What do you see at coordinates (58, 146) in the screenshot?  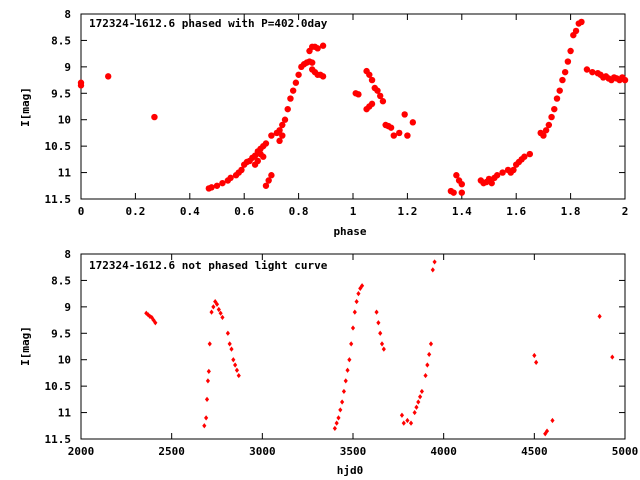 I see `plot-0-ytick-label: 10.5` at bounding box center [58, 146].